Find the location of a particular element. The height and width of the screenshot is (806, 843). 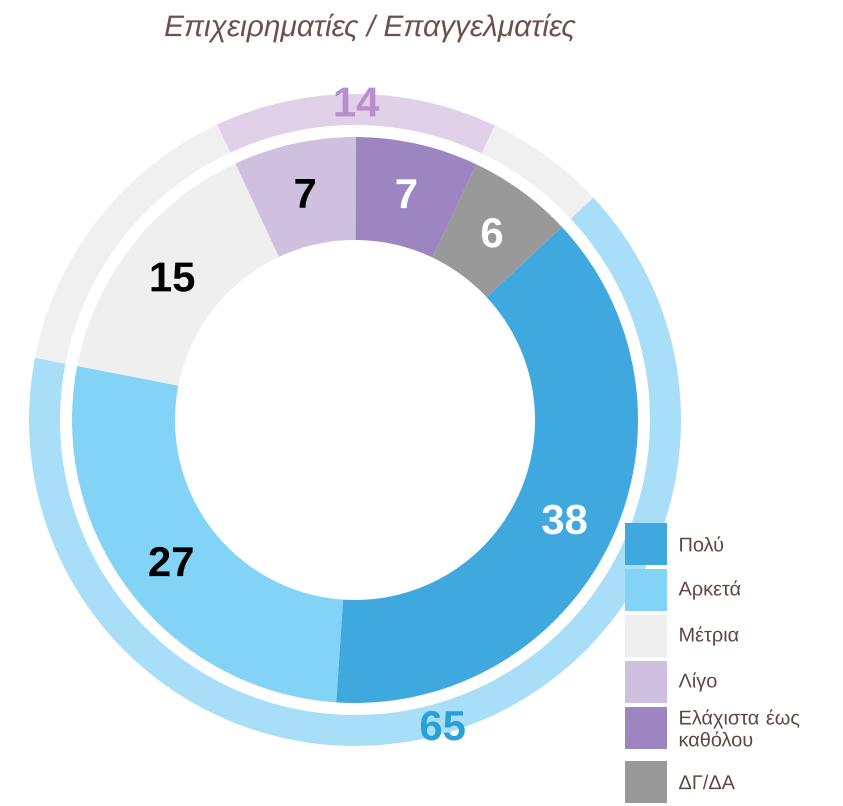

legend-label: Λίγο is located at coordinates (697, 682).